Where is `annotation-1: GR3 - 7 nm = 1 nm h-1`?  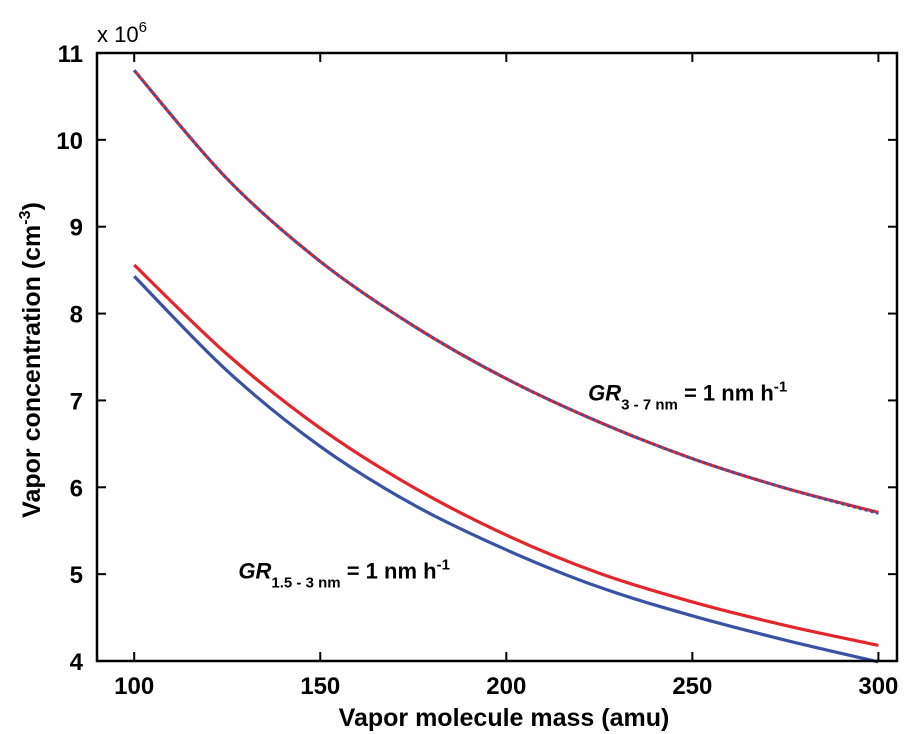 annotation-1: GR3 - 7 nm = 1 nm h-1 is located at coordinates (687, 395).